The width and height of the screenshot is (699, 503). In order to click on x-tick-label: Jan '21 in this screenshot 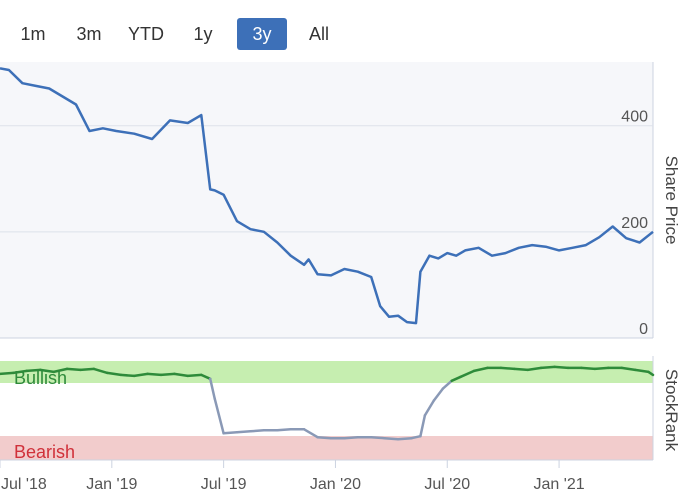, I will do `click(559, 484)`.